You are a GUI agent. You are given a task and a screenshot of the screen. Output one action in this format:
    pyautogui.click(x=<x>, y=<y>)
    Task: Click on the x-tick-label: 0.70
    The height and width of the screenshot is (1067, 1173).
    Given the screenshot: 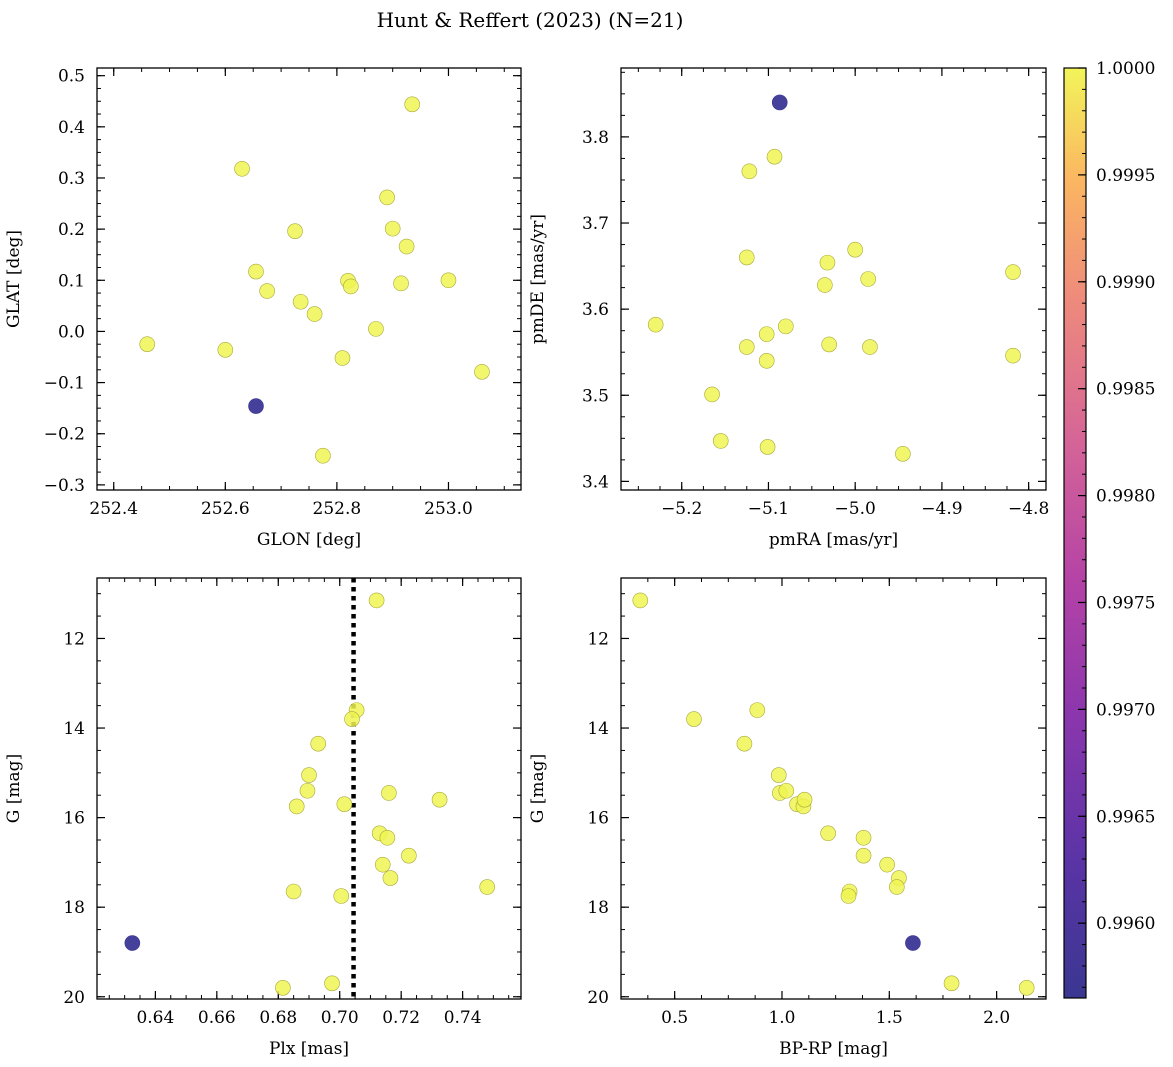 What is the action you would take?
    pyautogui.click(x=340, y=1018)
    